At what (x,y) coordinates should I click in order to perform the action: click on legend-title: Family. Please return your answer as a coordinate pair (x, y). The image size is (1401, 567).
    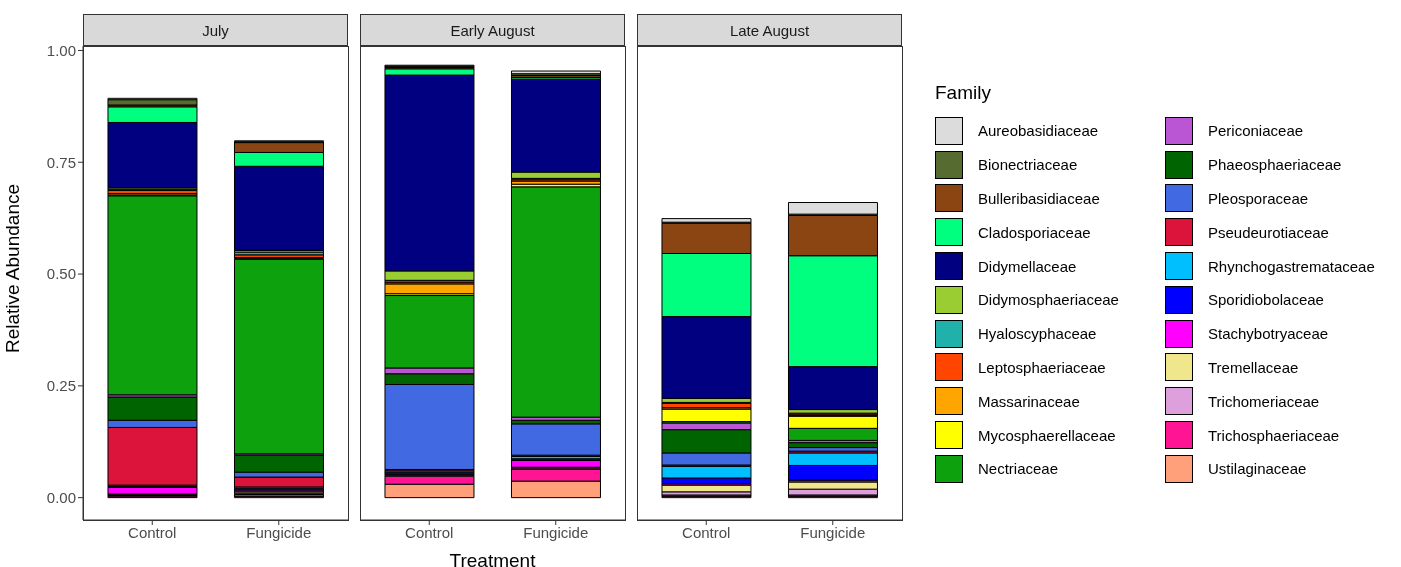
    Looking at the image, I should click on (963, 93).